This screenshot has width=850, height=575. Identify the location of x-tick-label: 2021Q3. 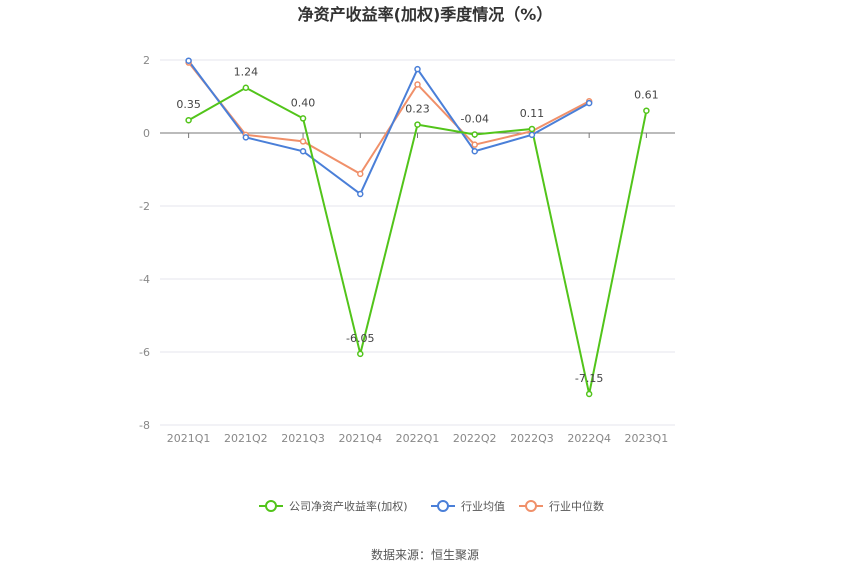
(303, 438).